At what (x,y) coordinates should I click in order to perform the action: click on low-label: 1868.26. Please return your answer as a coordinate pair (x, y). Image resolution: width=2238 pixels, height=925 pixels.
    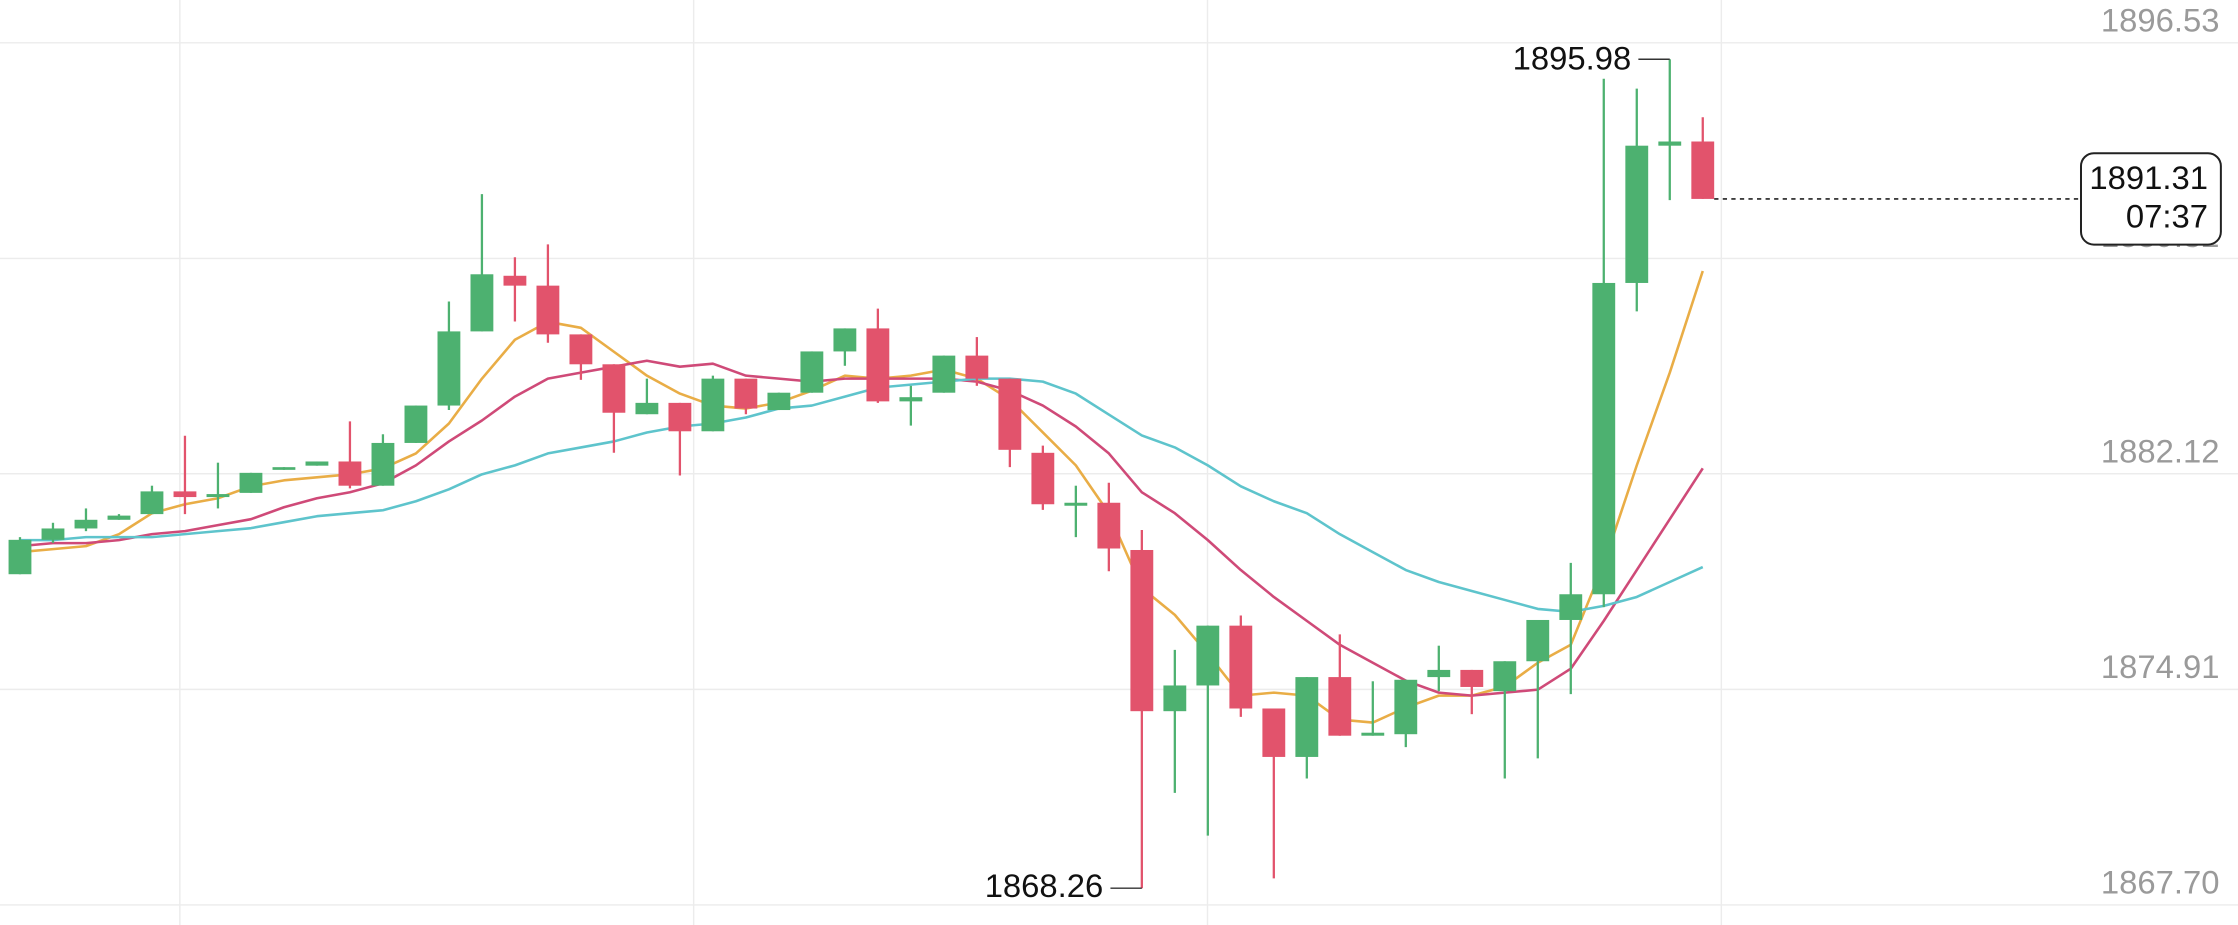
    Looking at the image, I should click on (1044, 885).